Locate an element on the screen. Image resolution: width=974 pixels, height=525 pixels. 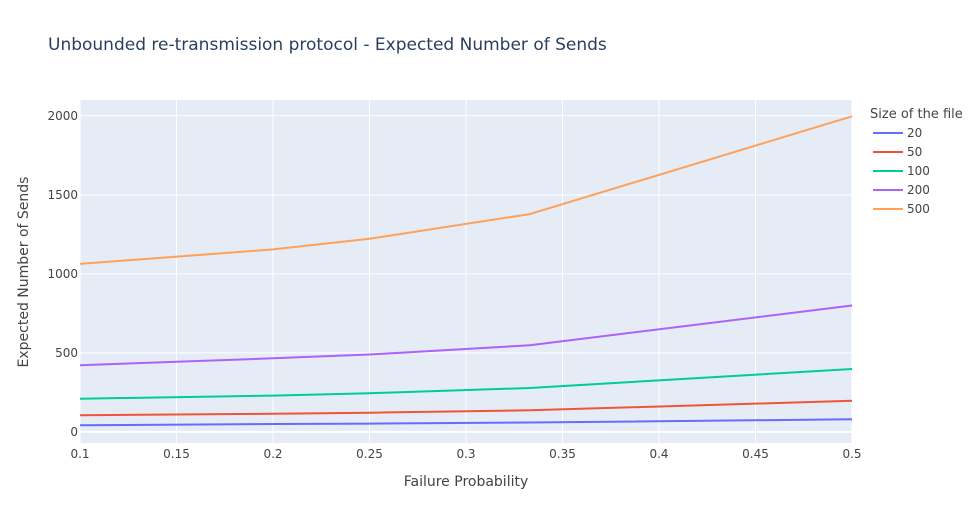
x-tick-label: 0.2 is located at coordinates (272, 454).